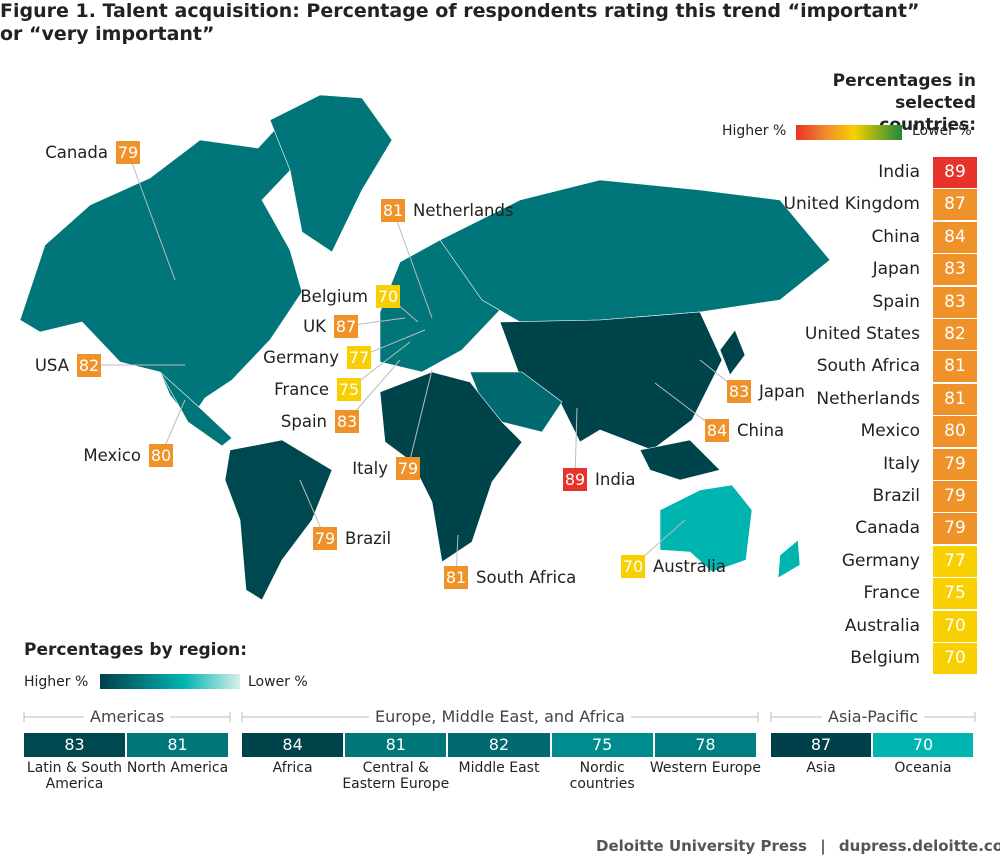 This screenshot has height=863, width=1000. Describe the element at coordinates (880, 560) in the screenshot. I see `country-name: Germany` at that location.